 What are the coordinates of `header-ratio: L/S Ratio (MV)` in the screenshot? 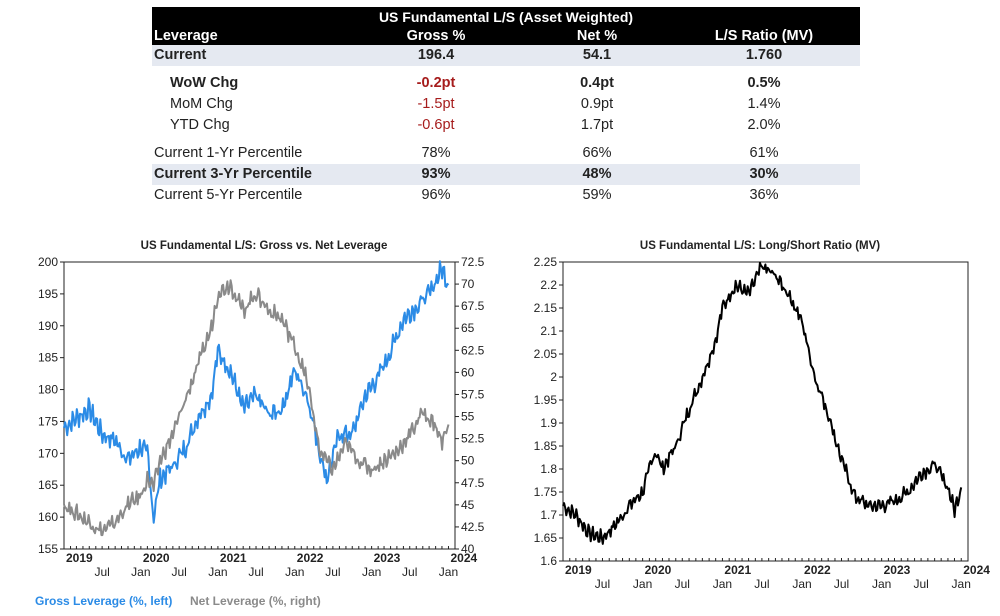 It's located at (764, 36).